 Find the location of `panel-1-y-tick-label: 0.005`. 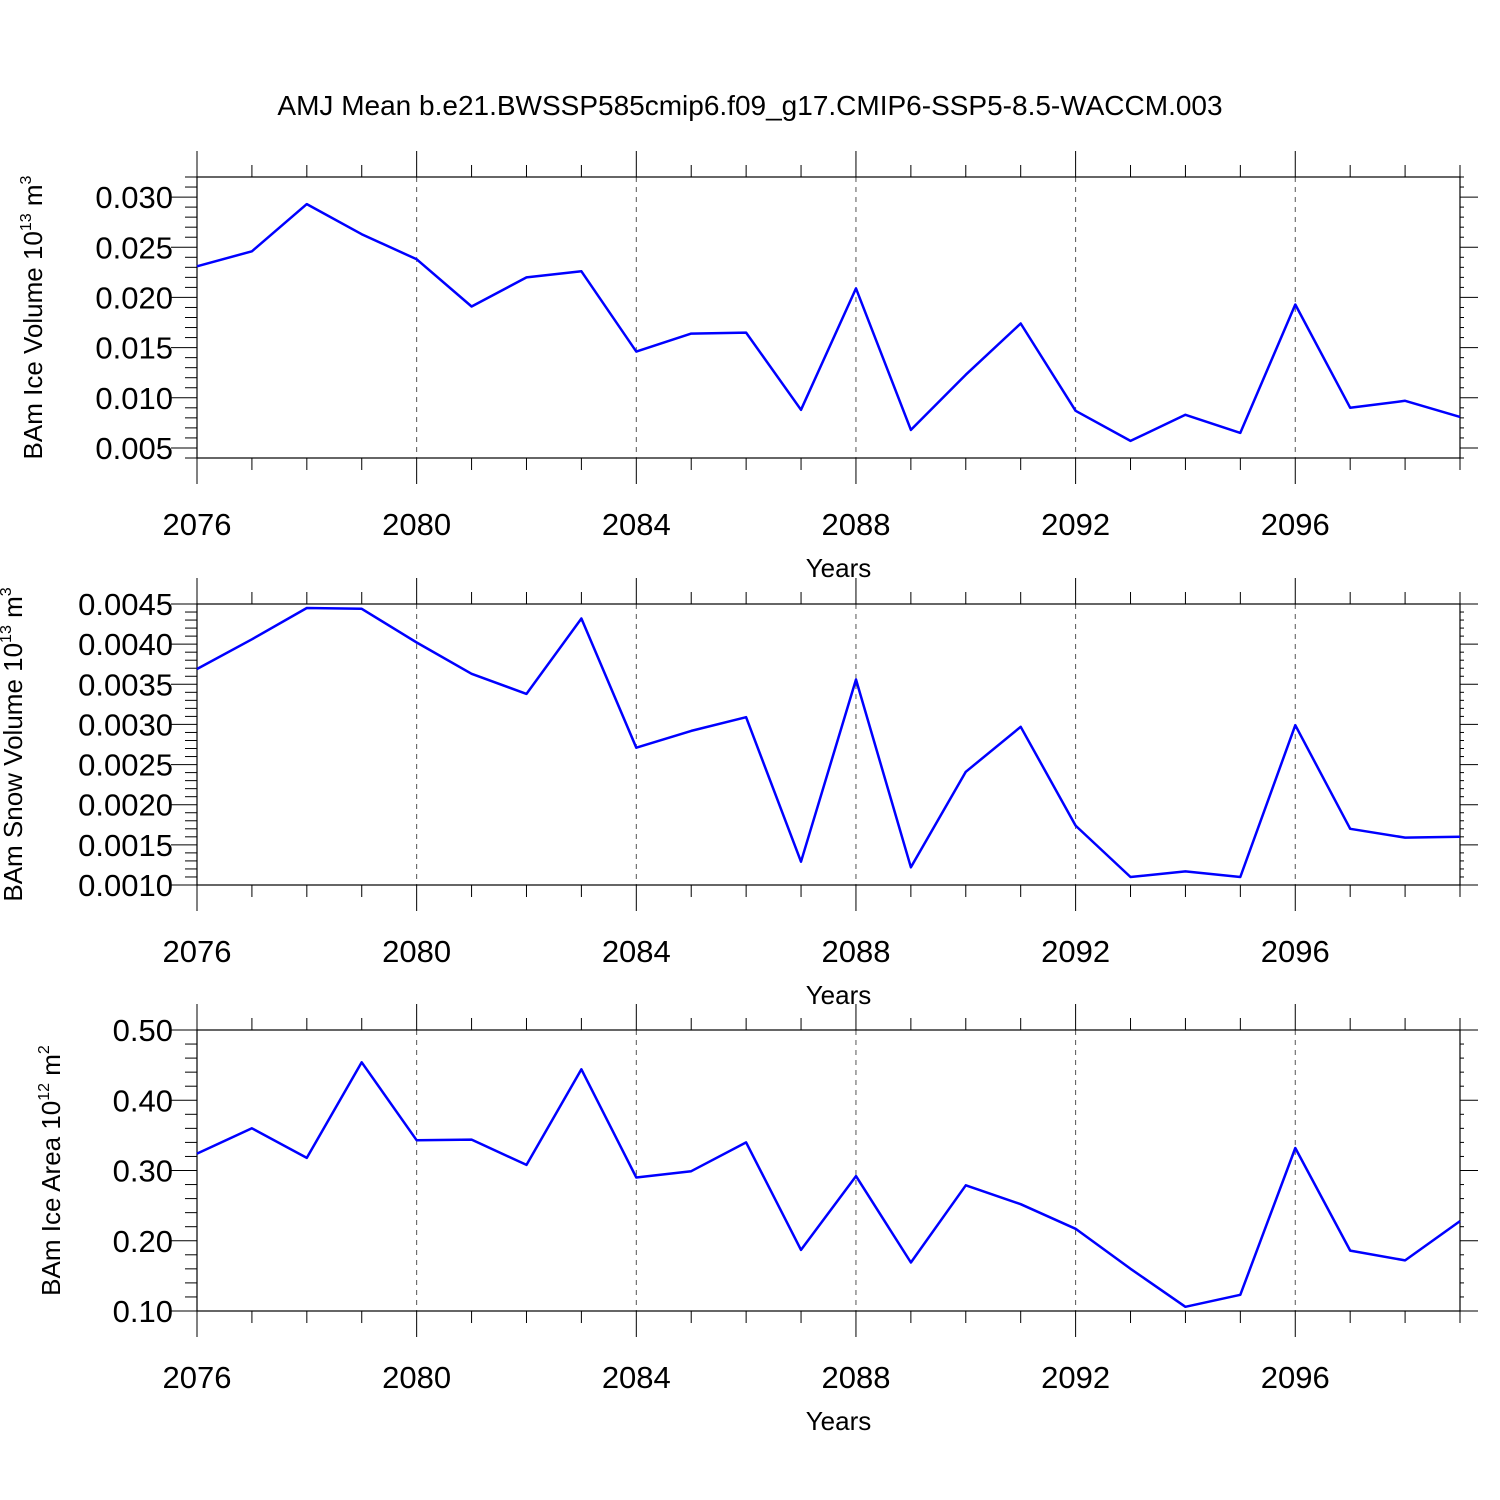

panel-1-y-tick-label: 0.005 is located at coordinates (134, 448).